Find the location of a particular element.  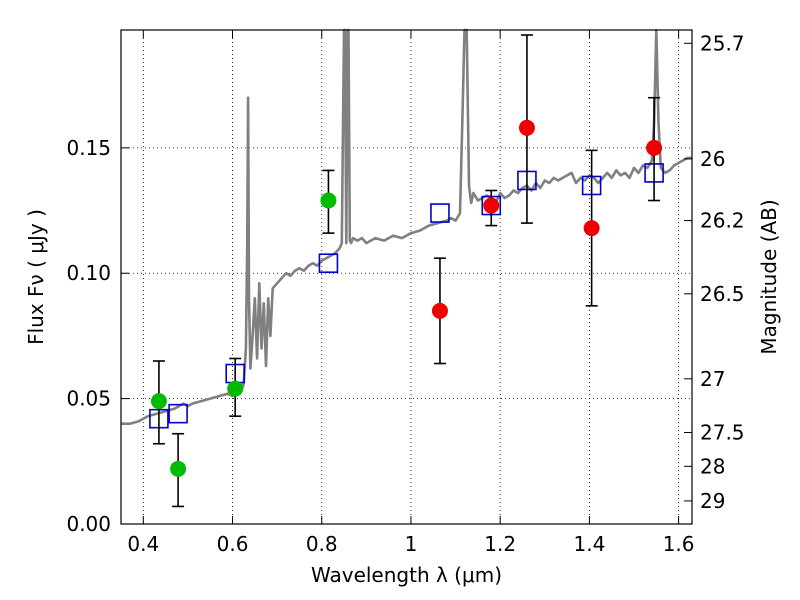

x-tick-label: 0.6 is located at coordinates (233, 544).